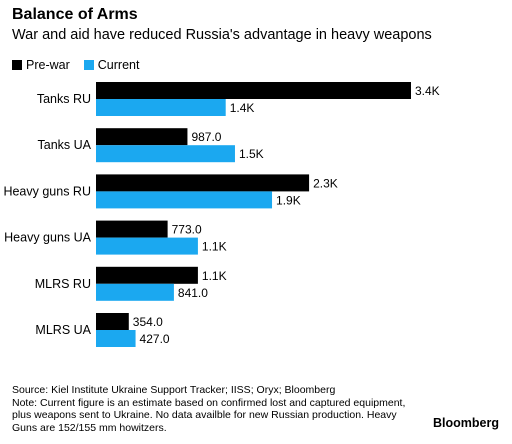  I want to click on data-label-tanks-ru-pre-war: 3.4K, so click(427, 91).